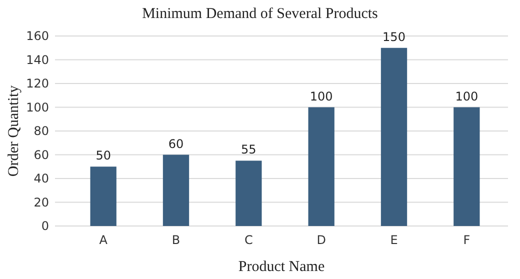 This screenshot has height=279, width=520. I want to click on y-tick-label: 0, so click(45, 226).